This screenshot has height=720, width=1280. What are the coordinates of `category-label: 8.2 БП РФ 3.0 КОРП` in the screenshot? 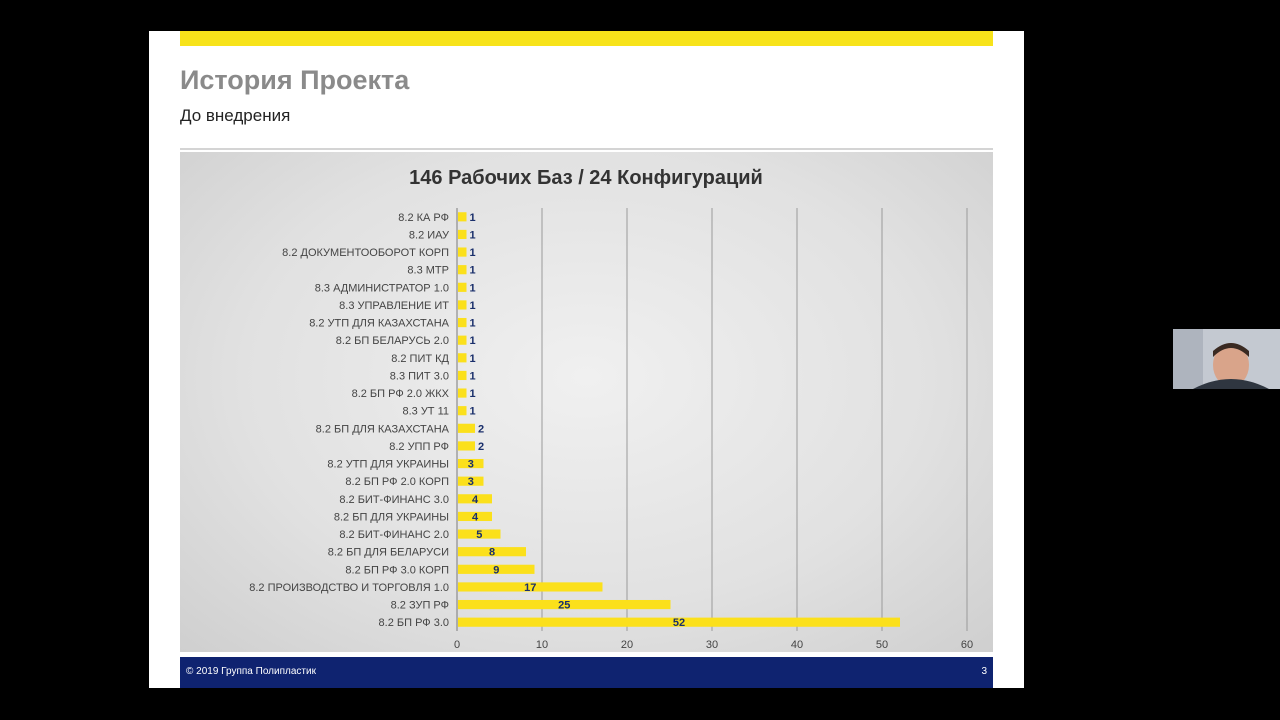 It's located at (397, 570).